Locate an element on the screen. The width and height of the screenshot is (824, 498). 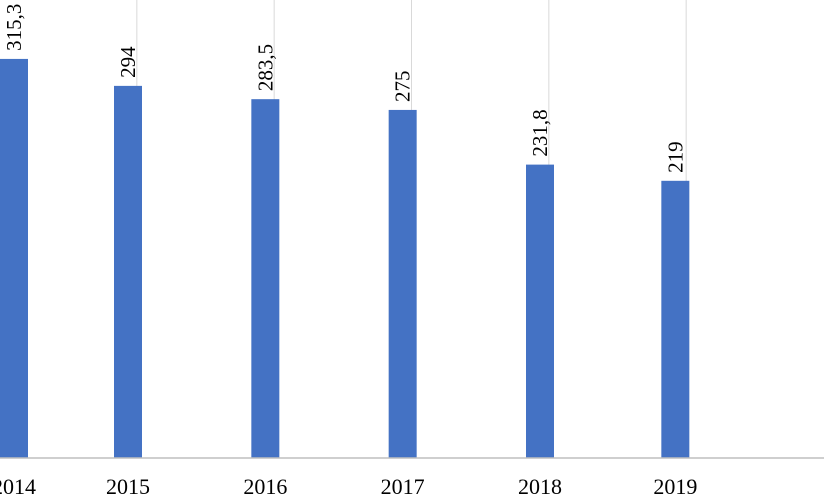
bar-2019 is located at coordinates (675, 319).